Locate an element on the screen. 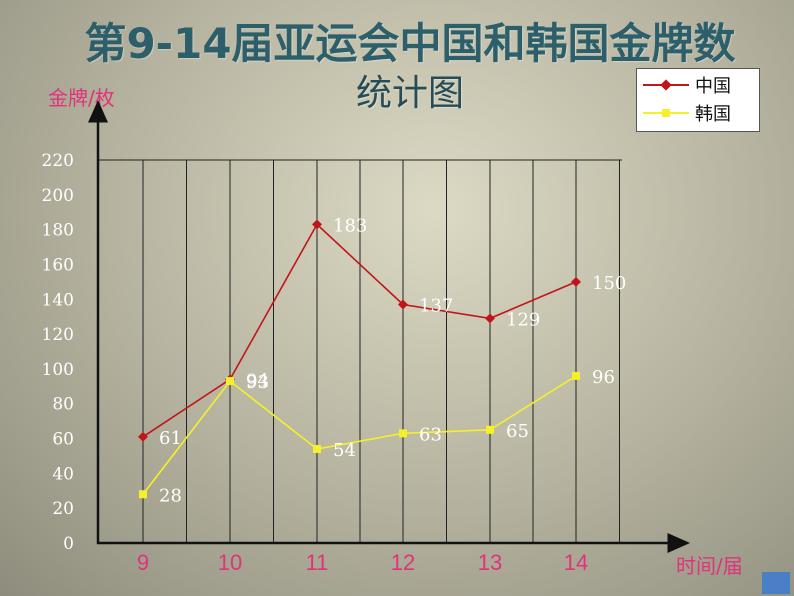 This screenshot has height=596, width=794. series-1-label-1: 93 is located at coordinates (257, 382).